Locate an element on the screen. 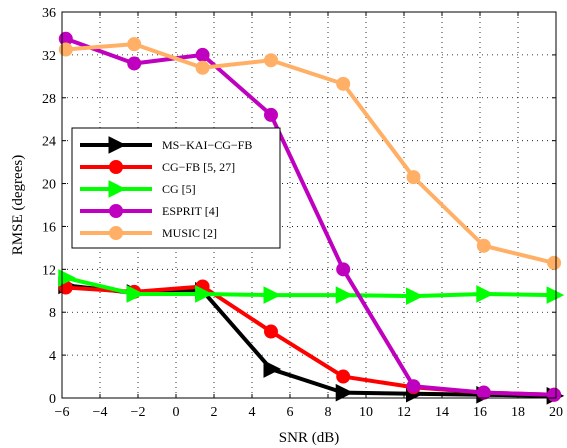  y-tick-label: 8 is located at coordinates (52, 313).